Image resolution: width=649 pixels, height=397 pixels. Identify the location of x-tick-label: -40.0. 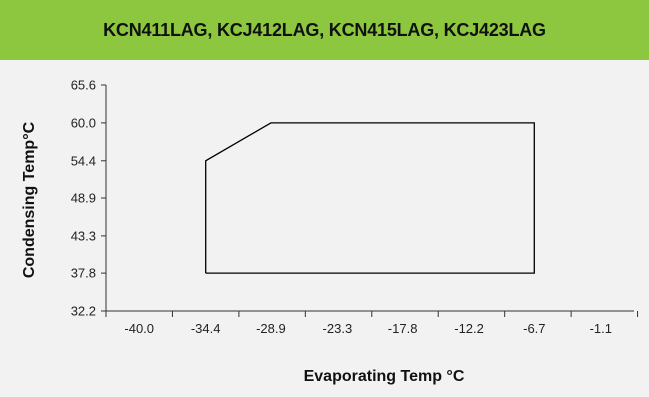
(139, 328).